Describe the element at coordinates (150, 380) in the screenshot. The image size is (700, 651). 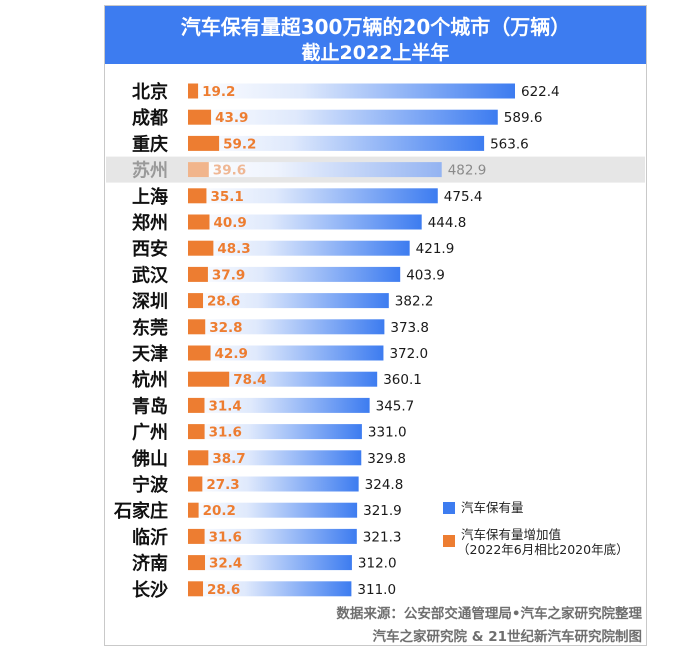
I see `city-label: 杭州` at that location.